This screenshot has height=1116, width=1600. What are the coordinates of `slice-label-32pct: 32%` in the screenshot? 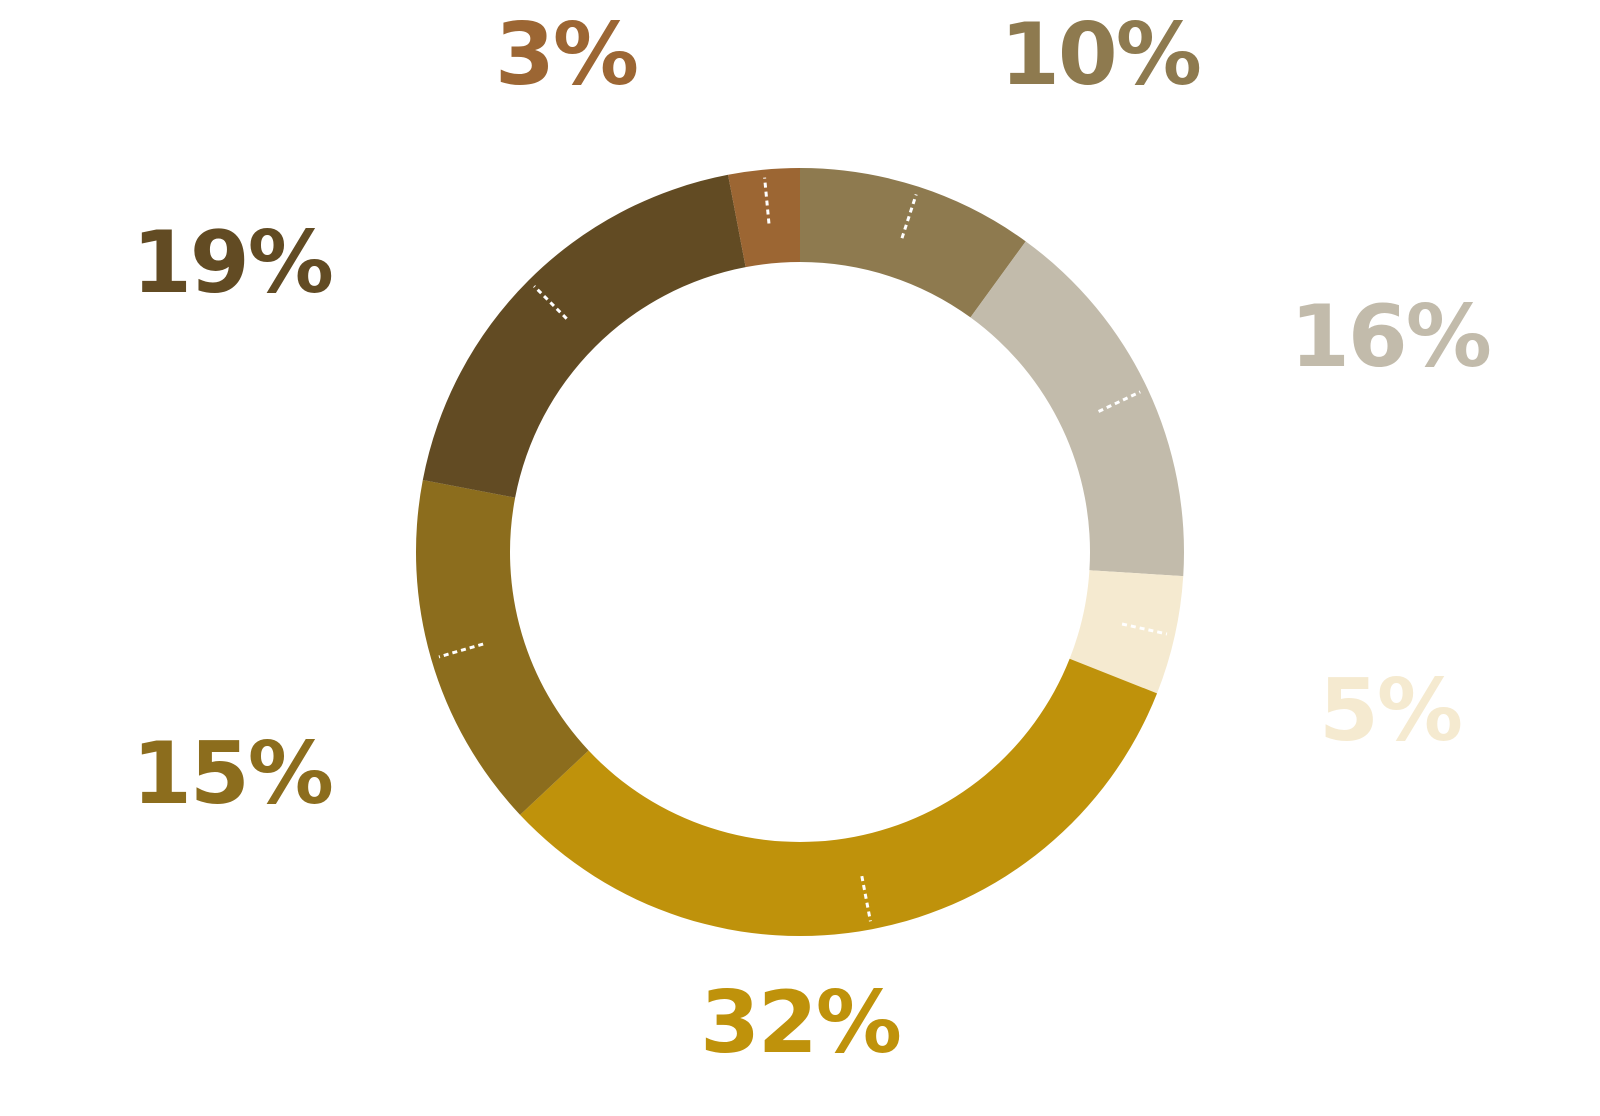 It's located at (800, 1023).